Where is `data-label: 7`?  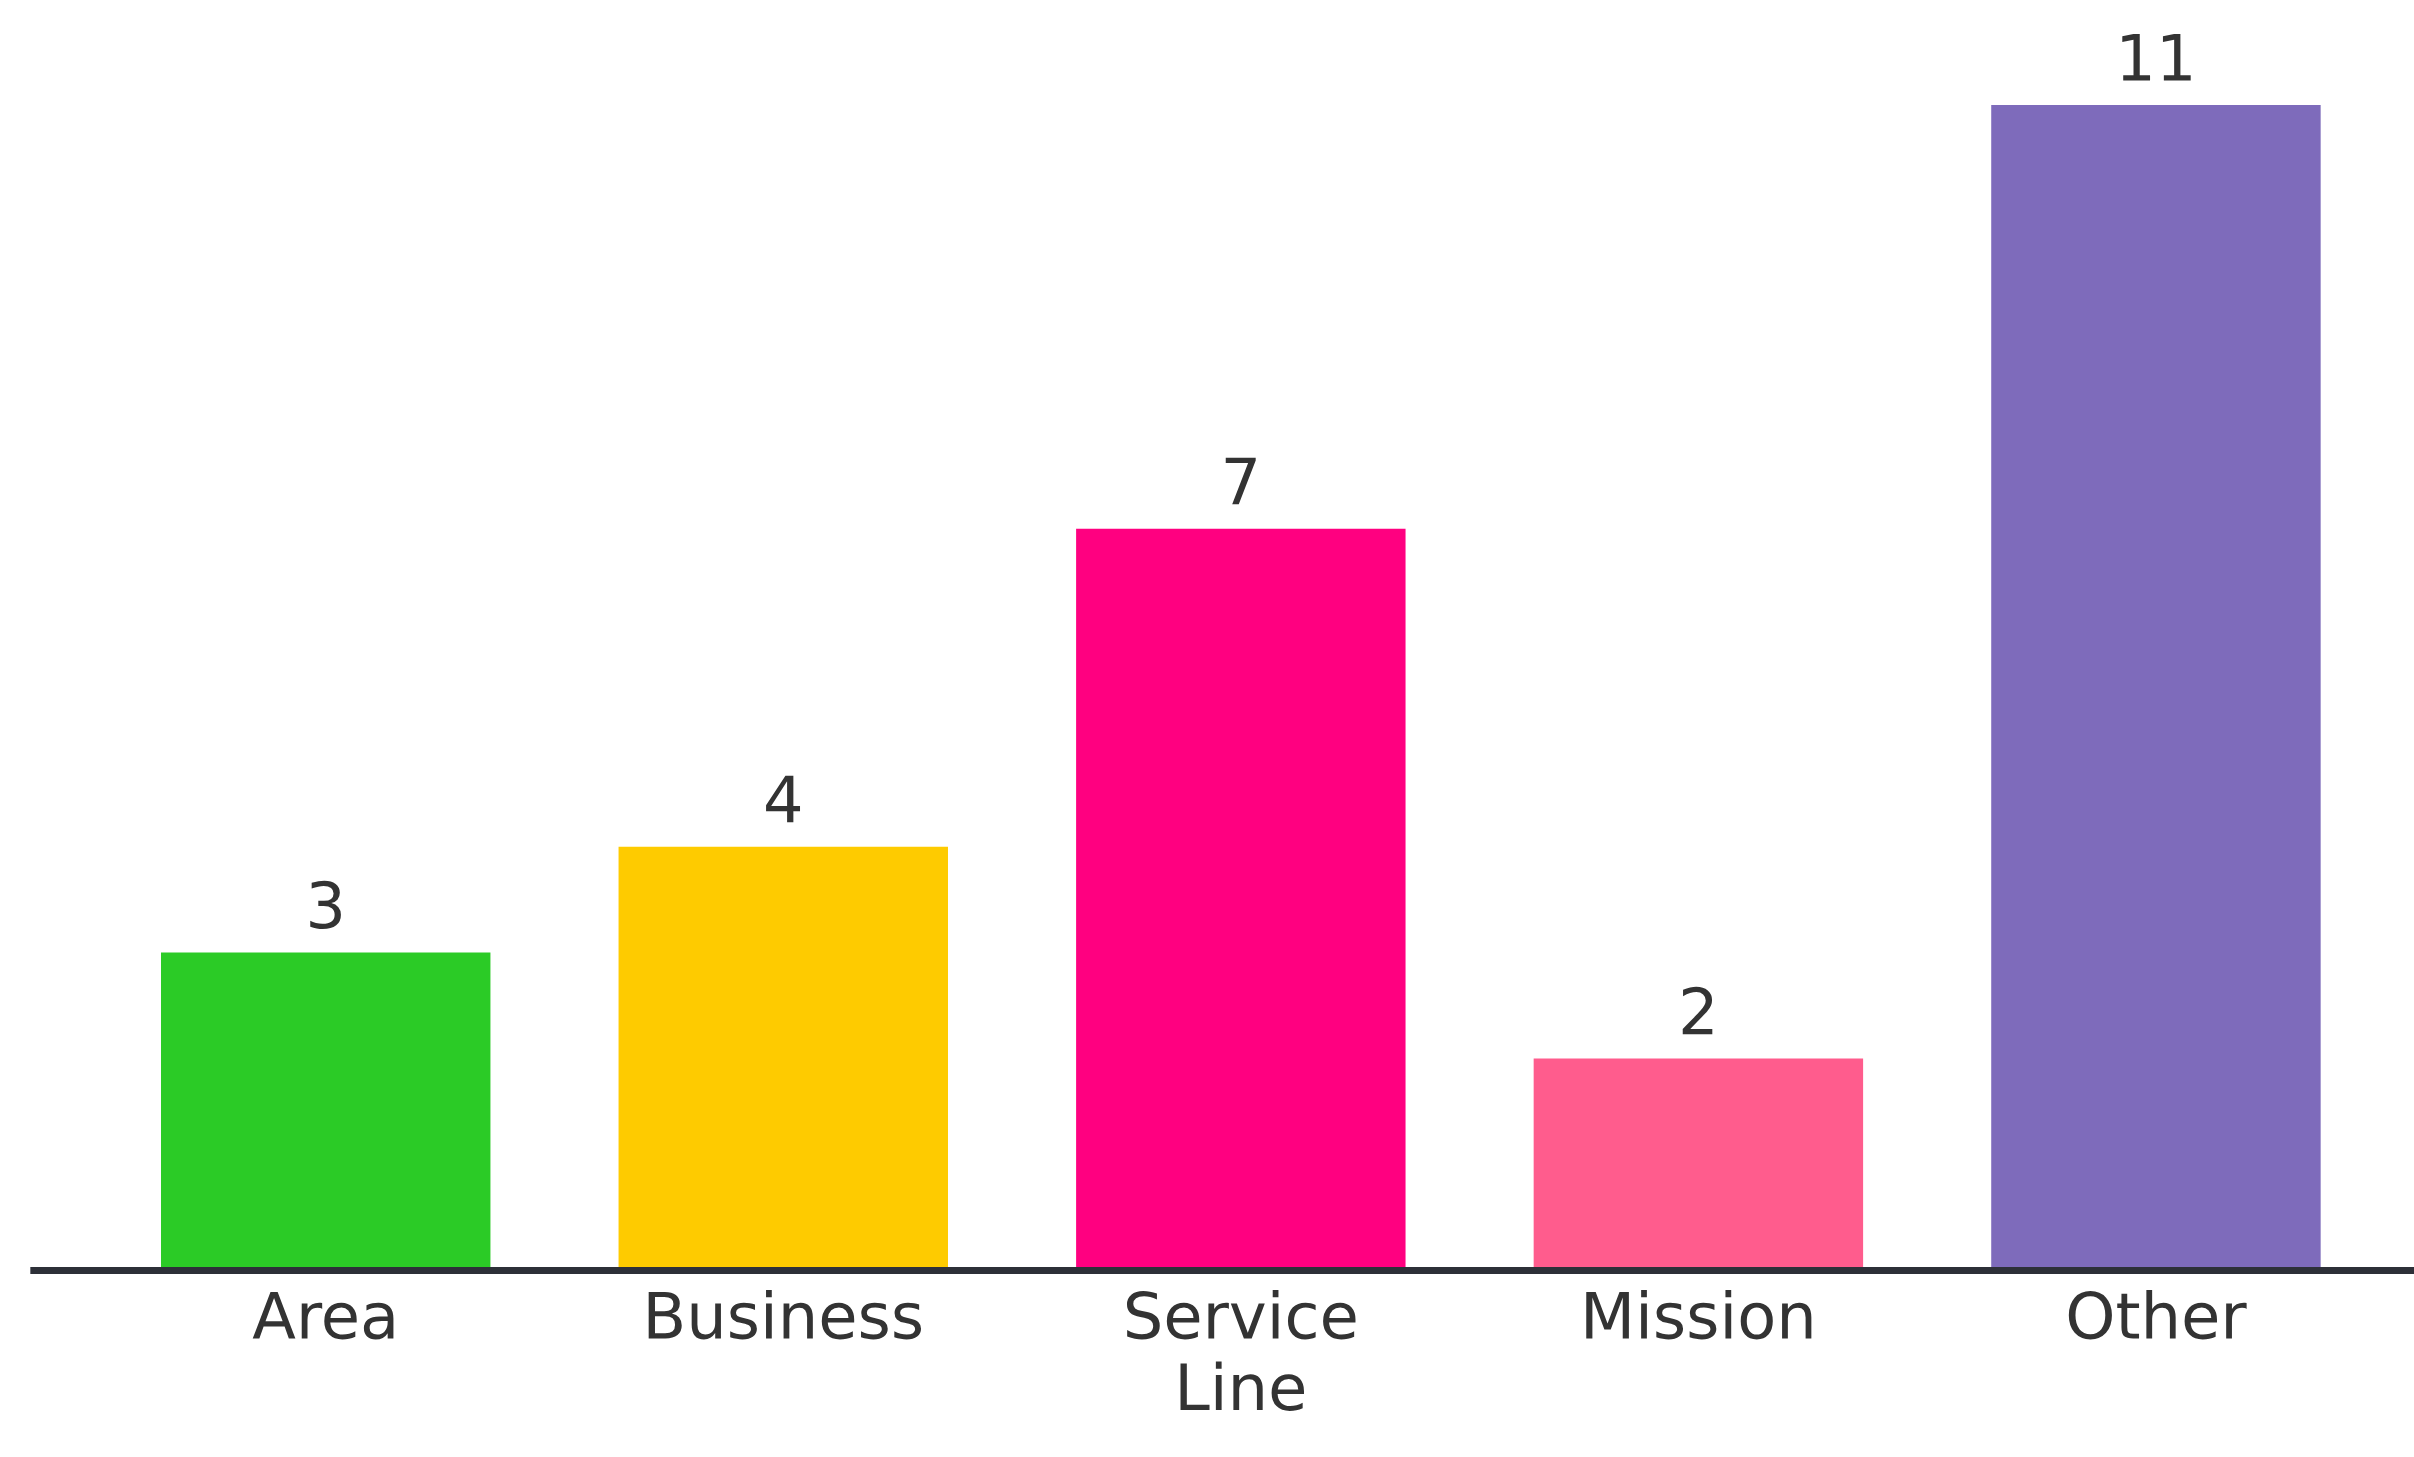 data-label: 7 is located at coordinates (1240, 481).